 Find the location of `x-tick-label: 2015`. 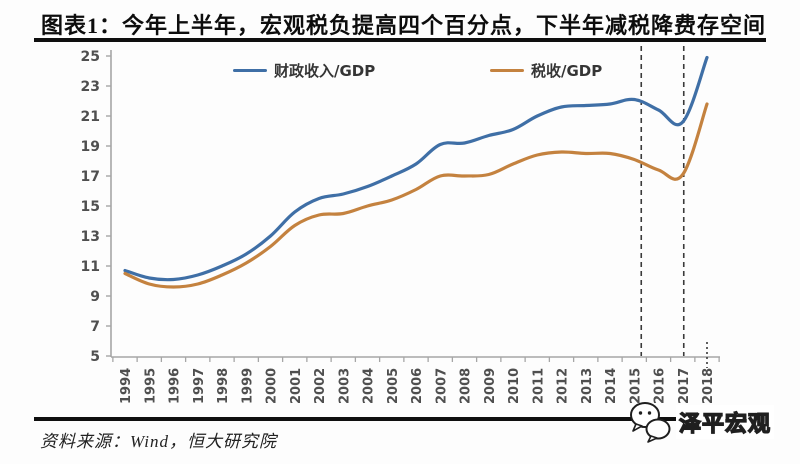

x-tick-label: 2015 is located at coordinates (635, 386).